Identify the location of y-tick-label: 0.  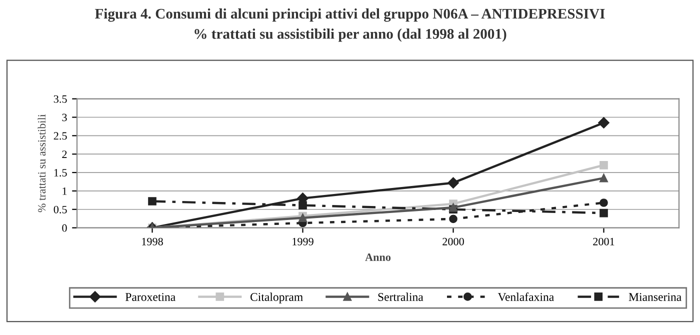
(64, 228).